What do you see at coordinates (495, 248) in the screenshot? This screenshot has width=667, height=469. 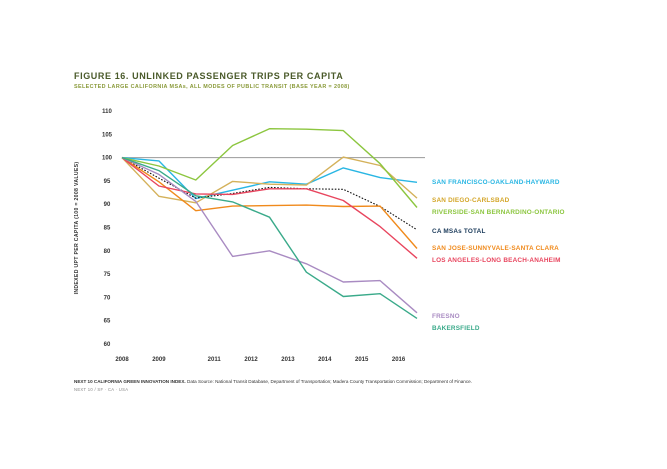 I see `legend-label: SAN JOSE-SUNNYVALE-SANTA CLARA` at bounding box center [495, 248].